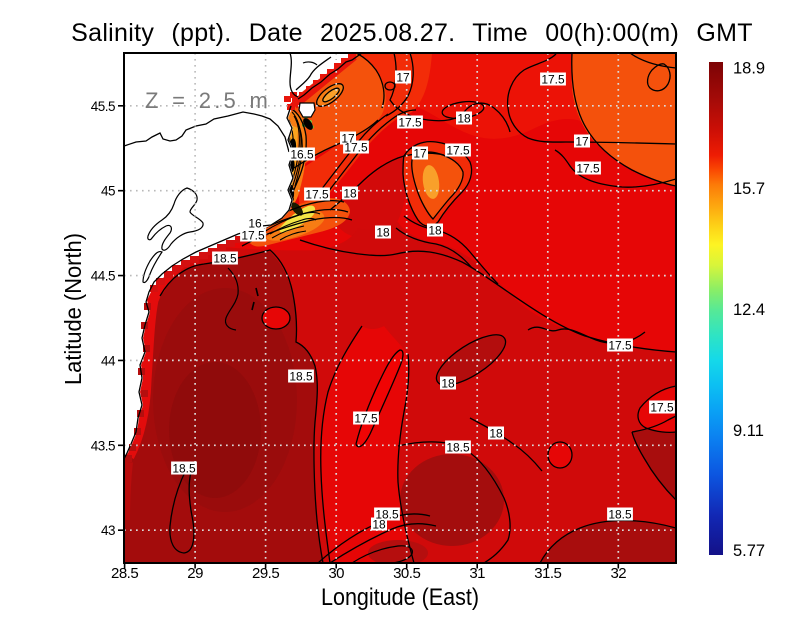 The width and height of the screenshot is (800, 618). What do you see at coordinates (749, 551) in the screenshot?
I see `svg-text: 5.77` at bounding box center [749, 551].